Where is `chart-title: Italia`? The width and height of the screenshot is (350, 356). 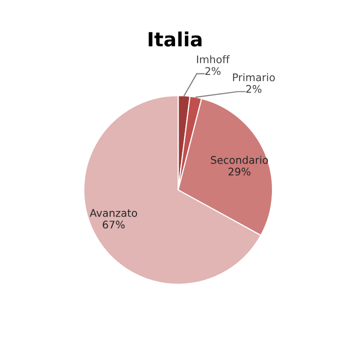
chart-title: Italia is located at coordinates (175, 39).